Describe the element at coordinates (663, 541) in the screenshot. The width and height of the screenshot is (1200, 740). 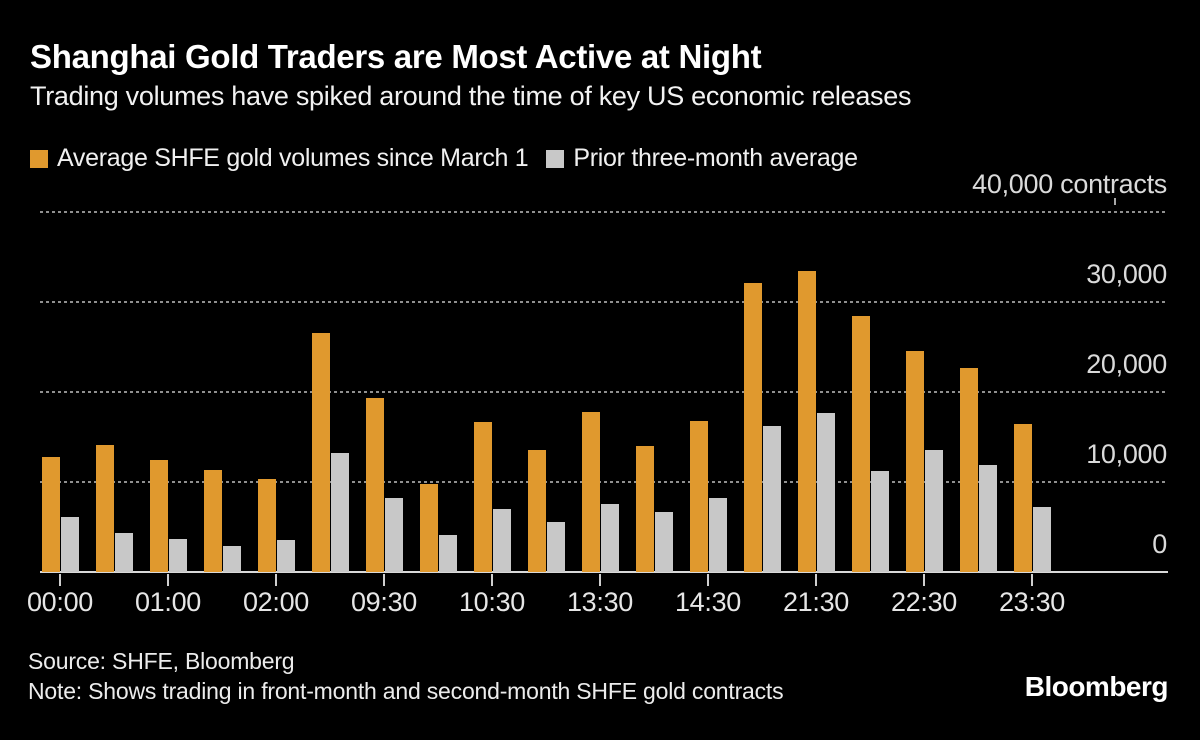
I see `bar-prior-avg-14:00` at that location.